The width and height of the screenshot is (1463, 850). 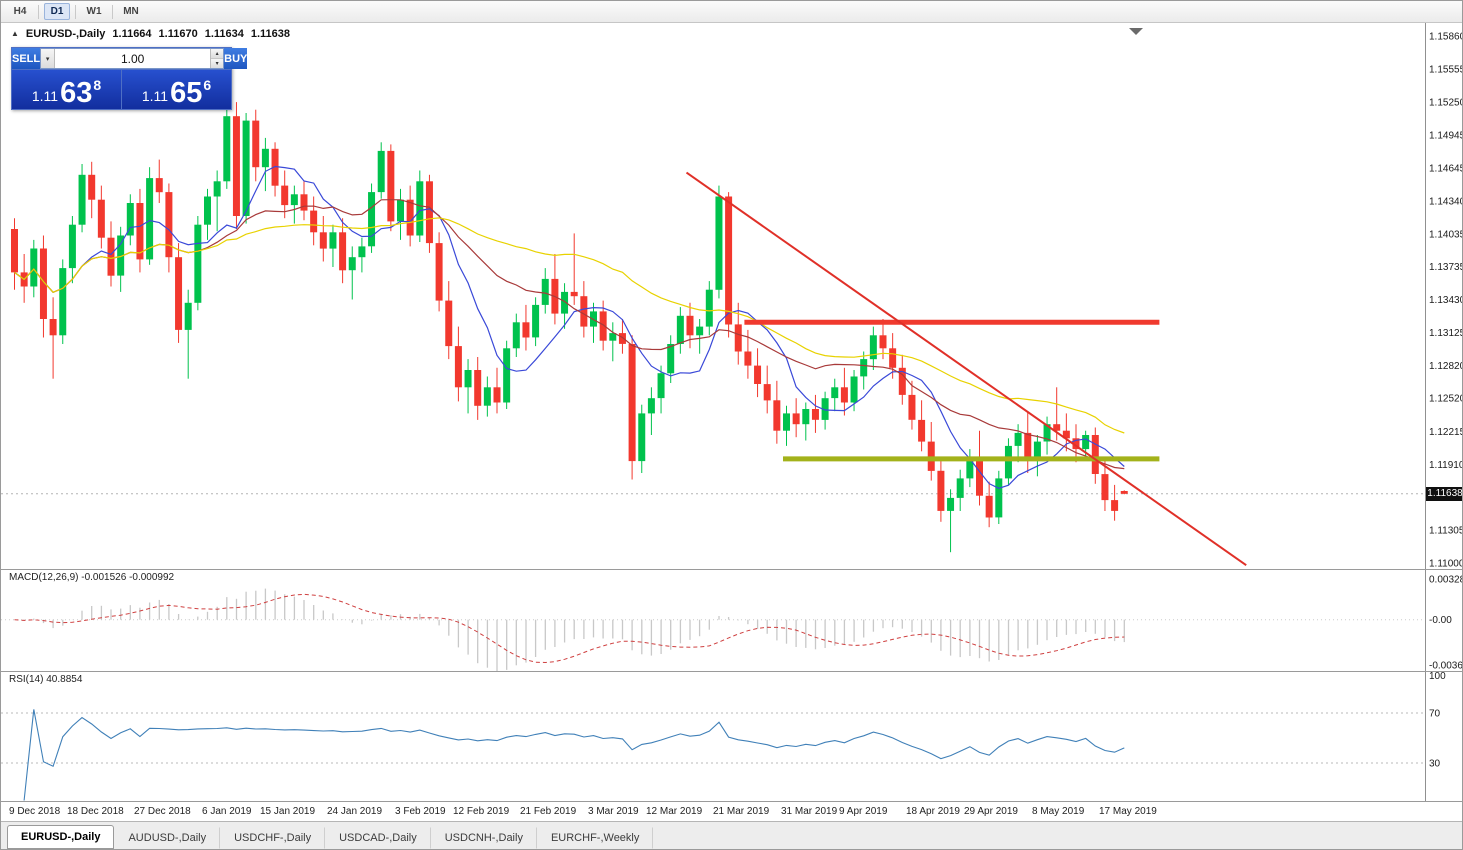 I want to click on chart-title-icon: ▲, so click(x=15, y=33).